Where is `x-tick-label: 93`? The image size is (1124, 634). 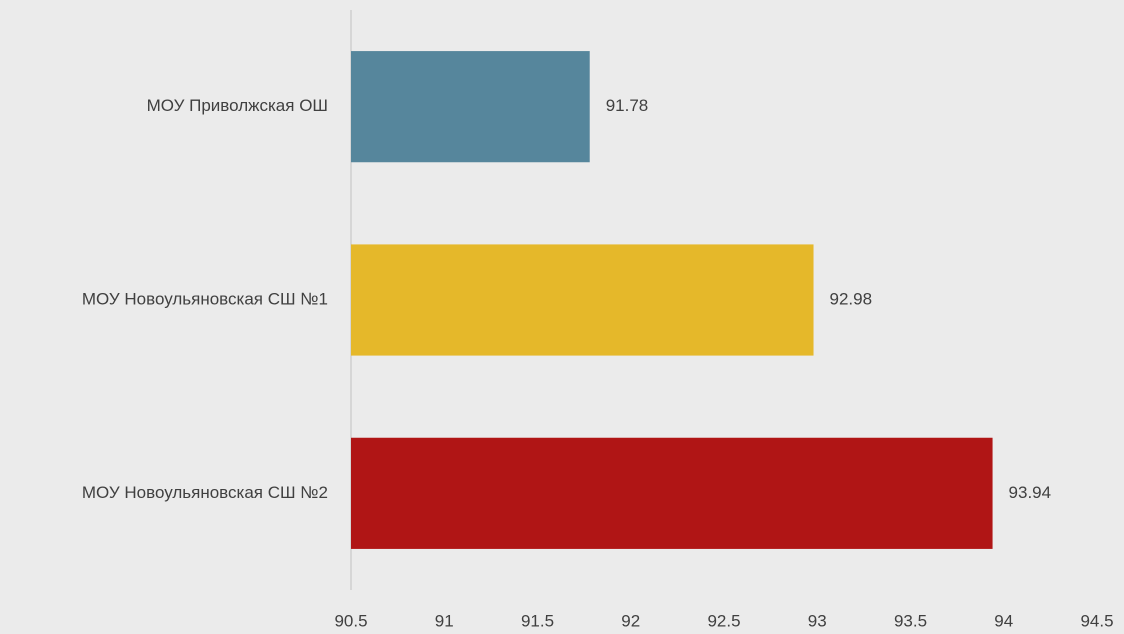 x-tick-label: 93 is located at coordinates (817, 620).